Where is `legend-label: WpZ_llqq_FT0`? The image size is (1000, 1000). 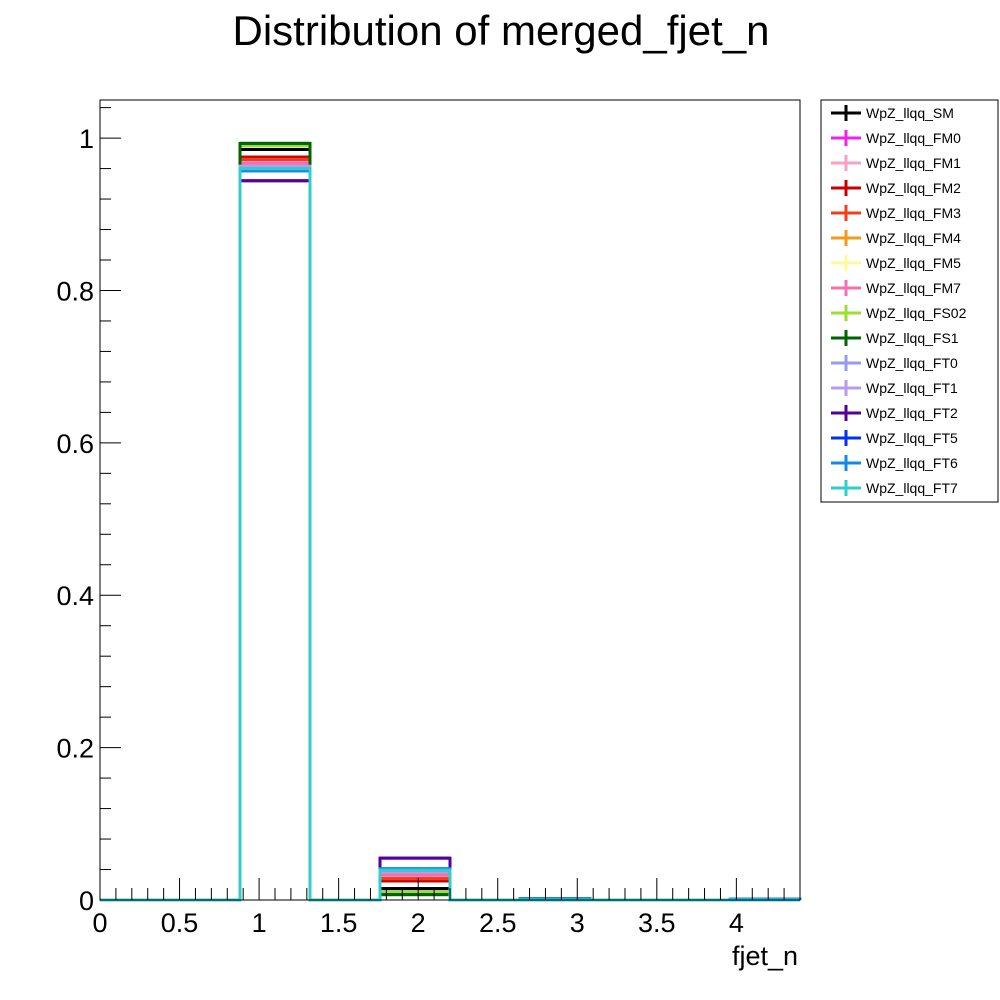 legend-label: WpZ_llqq_FT0 is located at coordinates (912, 363).